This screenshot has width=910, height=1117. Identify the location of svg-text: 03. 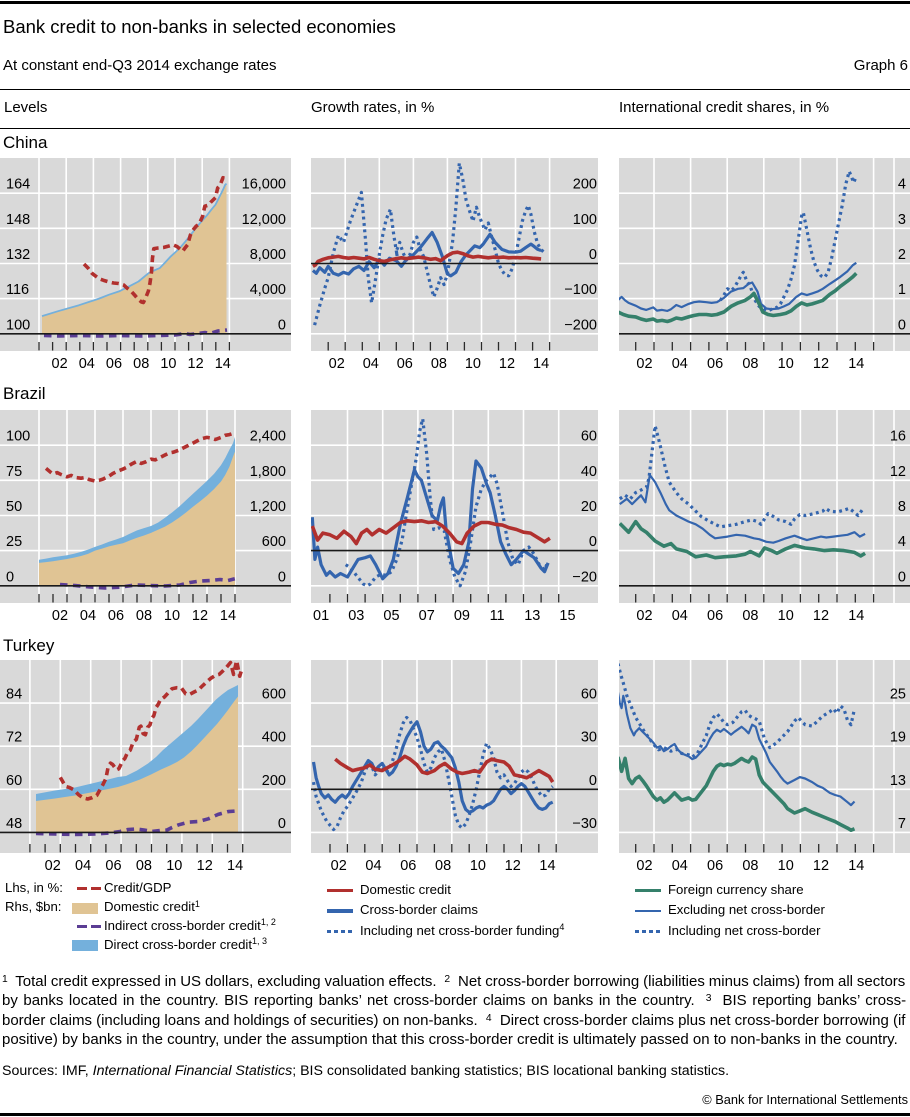
(356, 616).